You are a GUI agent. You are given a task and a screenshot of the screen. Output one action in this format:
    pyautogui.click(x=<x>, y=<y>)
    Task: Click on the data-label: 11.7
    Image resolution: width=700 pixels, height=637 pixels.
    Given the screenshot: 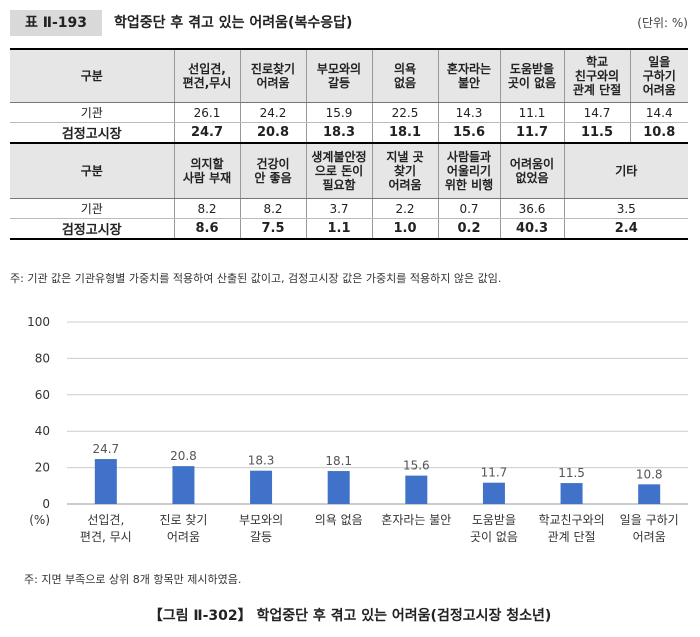 What is the action you would take?
    pyautogui.click(x=494, y=473)
    